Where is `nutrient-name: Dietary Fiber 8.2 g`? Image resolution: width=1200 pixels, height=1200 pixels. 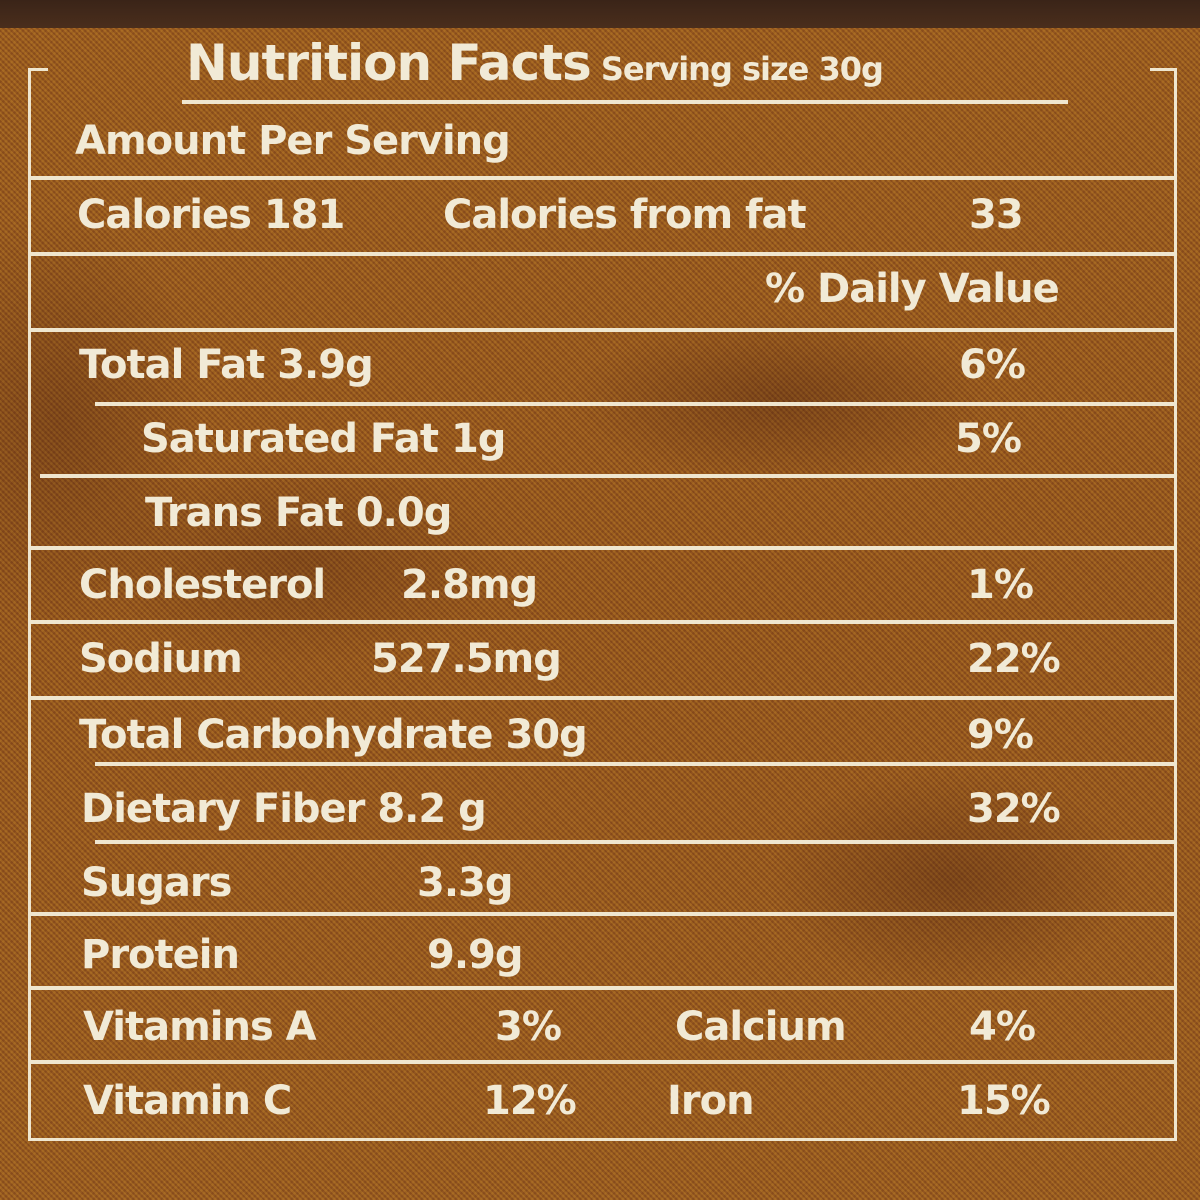 nutrient-name: Dietary Fiber 8.2 g is located at coordinates (284, 809).